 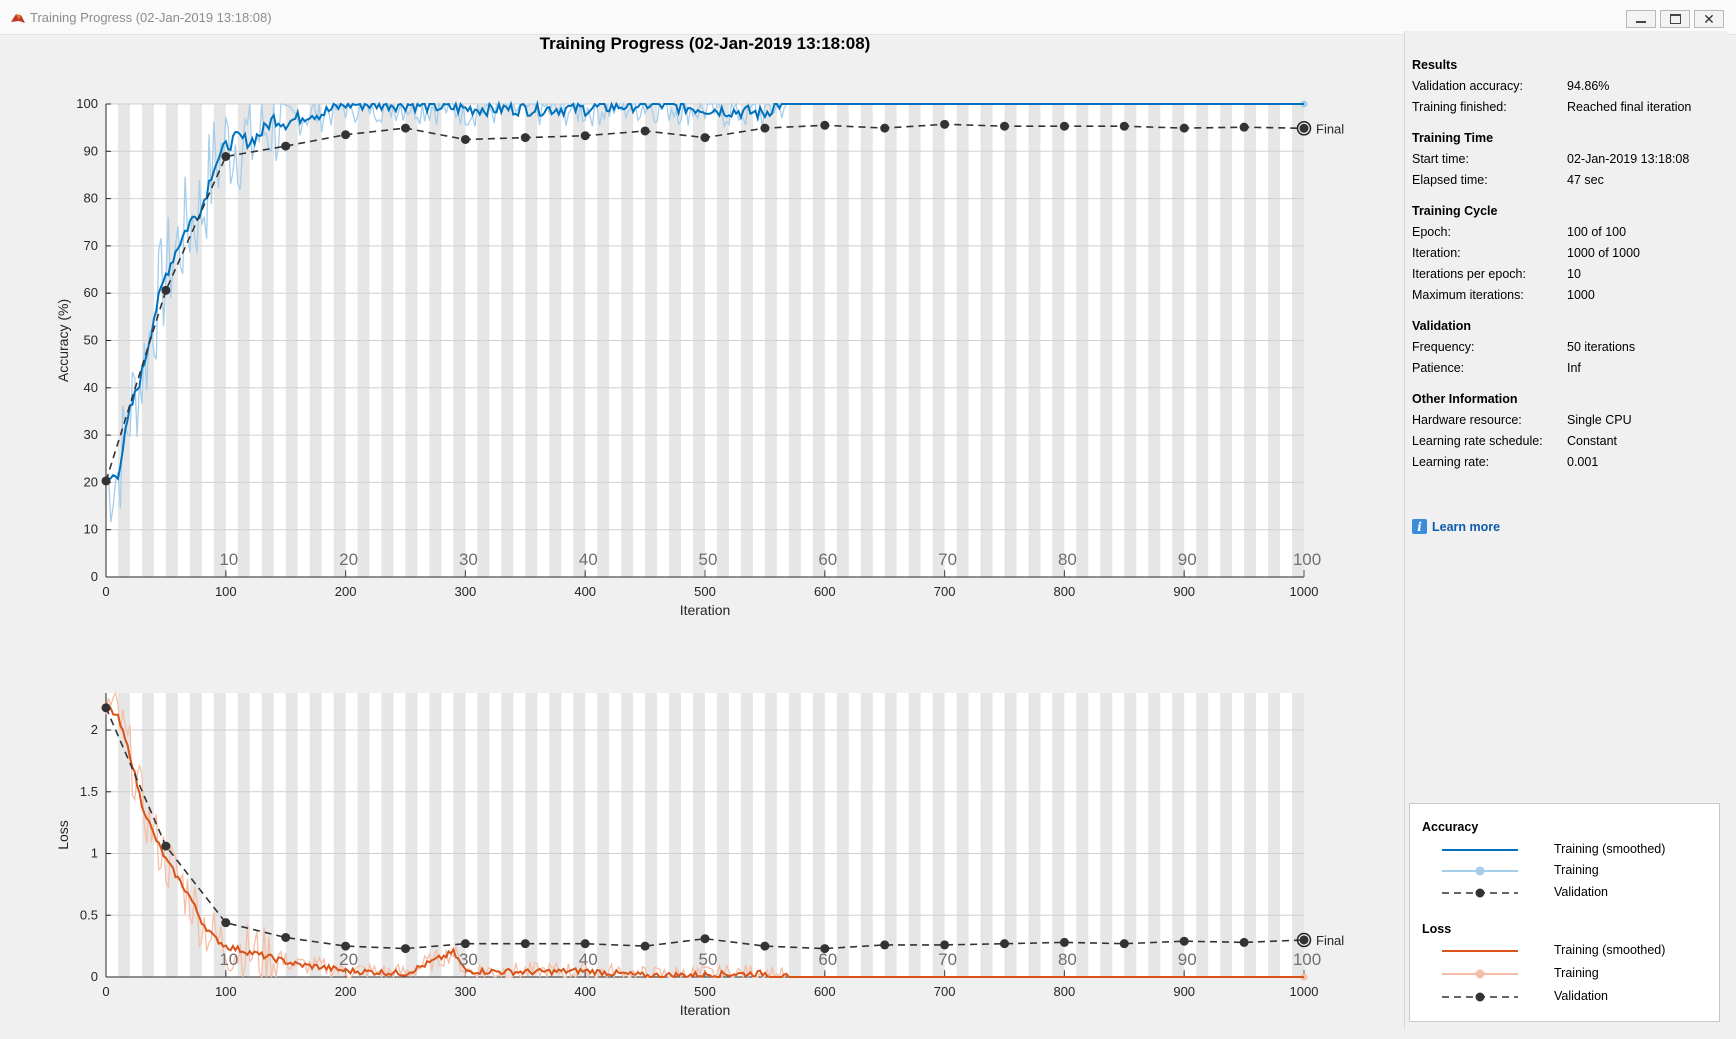 What do you see at coordinates (91, 340) in the screenshot?
I see `accuracy-y-tick-label: 50` at bounding box center [91, 340].